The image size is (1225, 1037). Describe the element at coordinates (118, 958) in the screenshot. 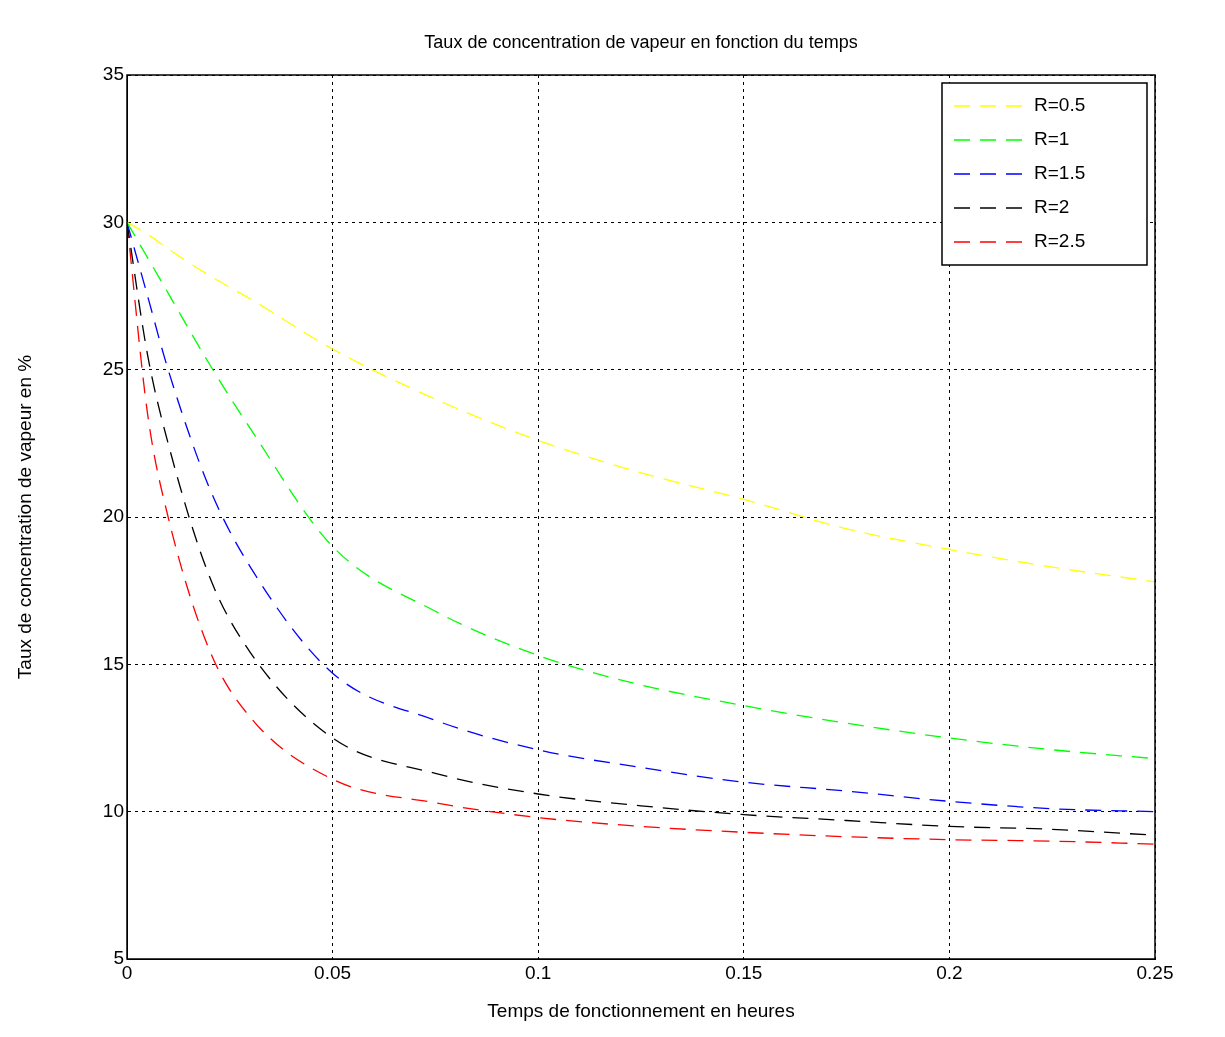

I see `y-tick-label: 5` at that location.